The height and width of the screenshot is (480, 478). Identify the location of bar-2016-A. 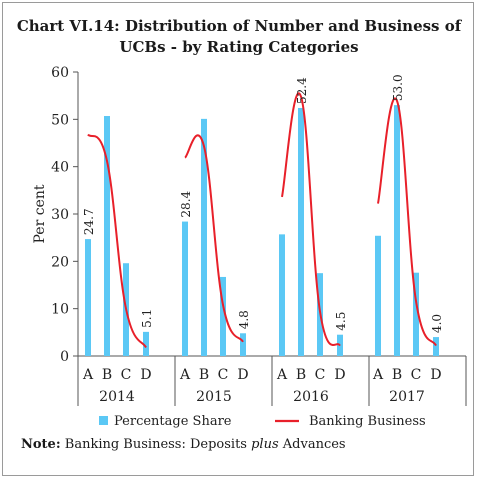
(282, 295).